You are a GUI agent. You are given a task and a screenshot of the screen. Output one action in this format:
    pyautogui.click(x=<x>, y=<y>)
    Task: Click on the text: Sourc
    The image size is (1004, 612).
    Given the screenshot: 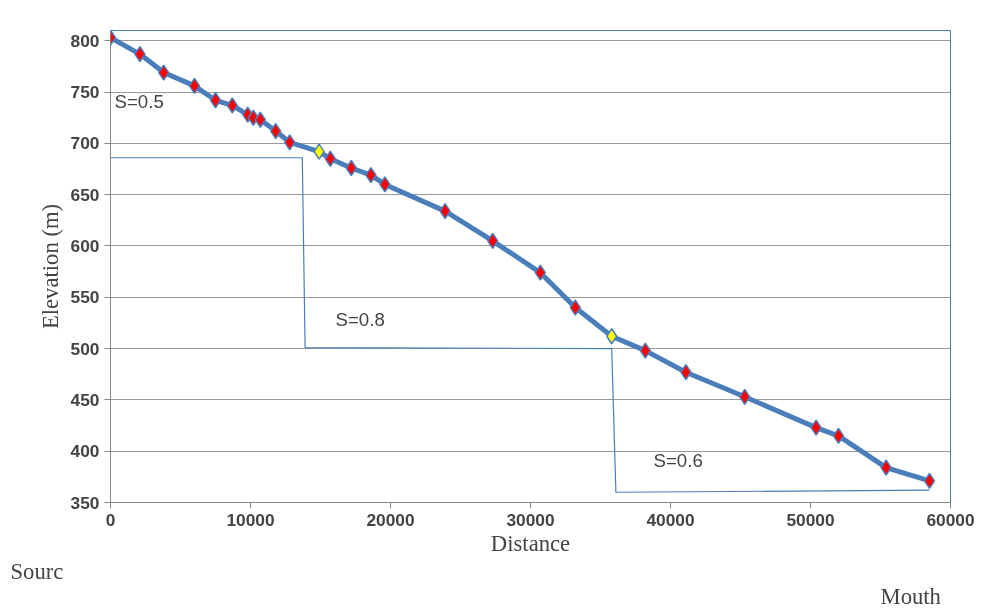 What is the action you would take?
    pyautogui.click(x=37, y=571)
    